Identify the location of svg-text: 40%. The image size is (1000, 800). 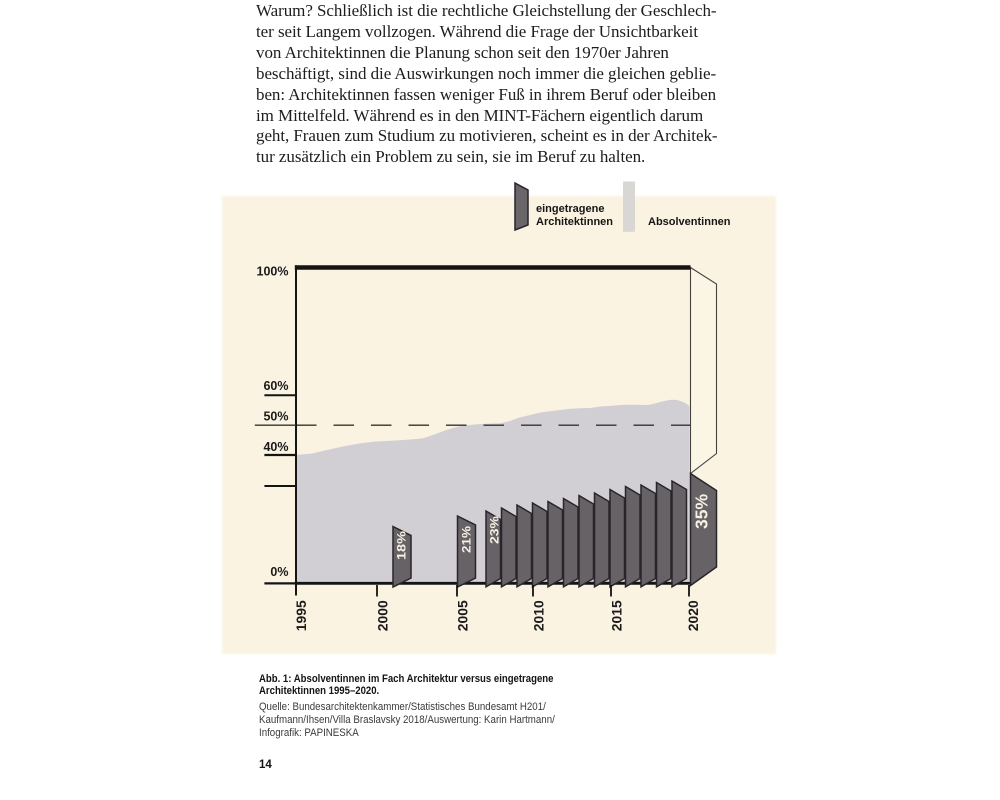
(275, 447).